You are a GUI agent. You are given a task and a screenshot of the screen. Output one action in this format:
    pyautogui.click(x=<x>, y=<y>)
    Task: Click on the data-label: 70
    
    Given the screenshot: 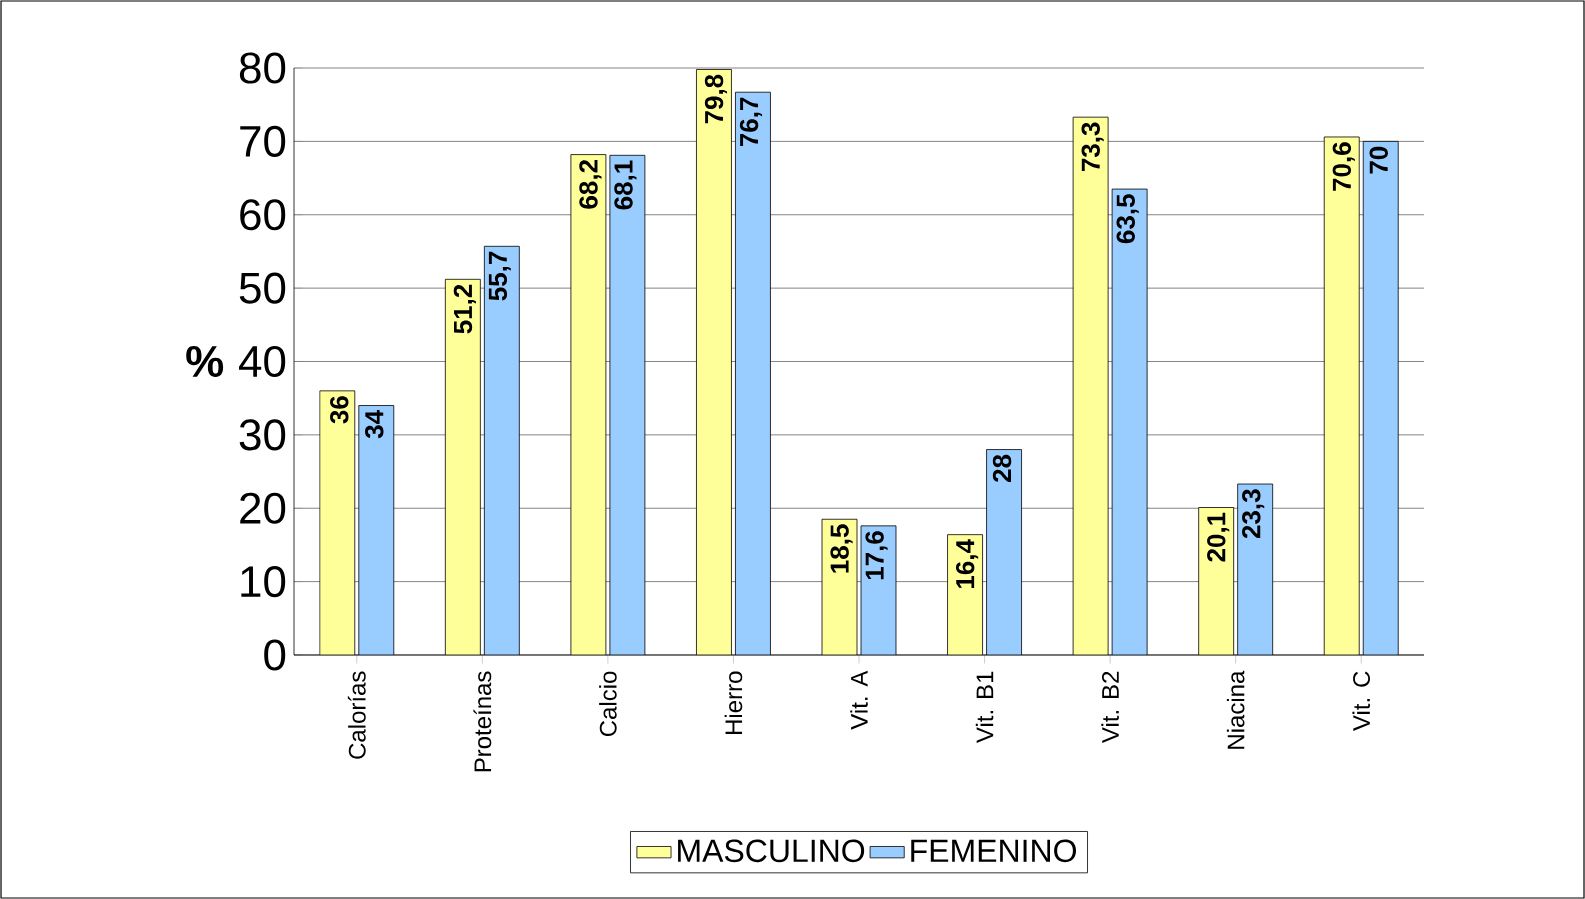 What is the action you would take?
    pyautogui.click(x=1378, y=160)
    